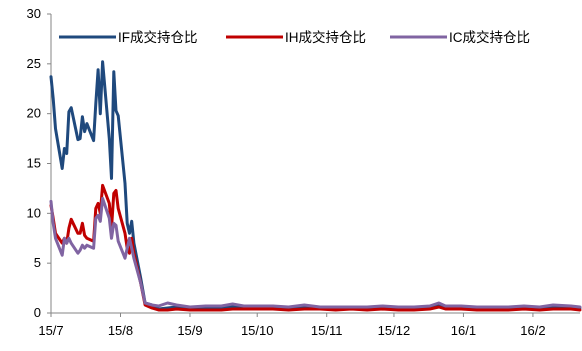  Describe the element at coordinates (120, 330) in the screenshot. I see `x-tick-label: 15/8` at that location.